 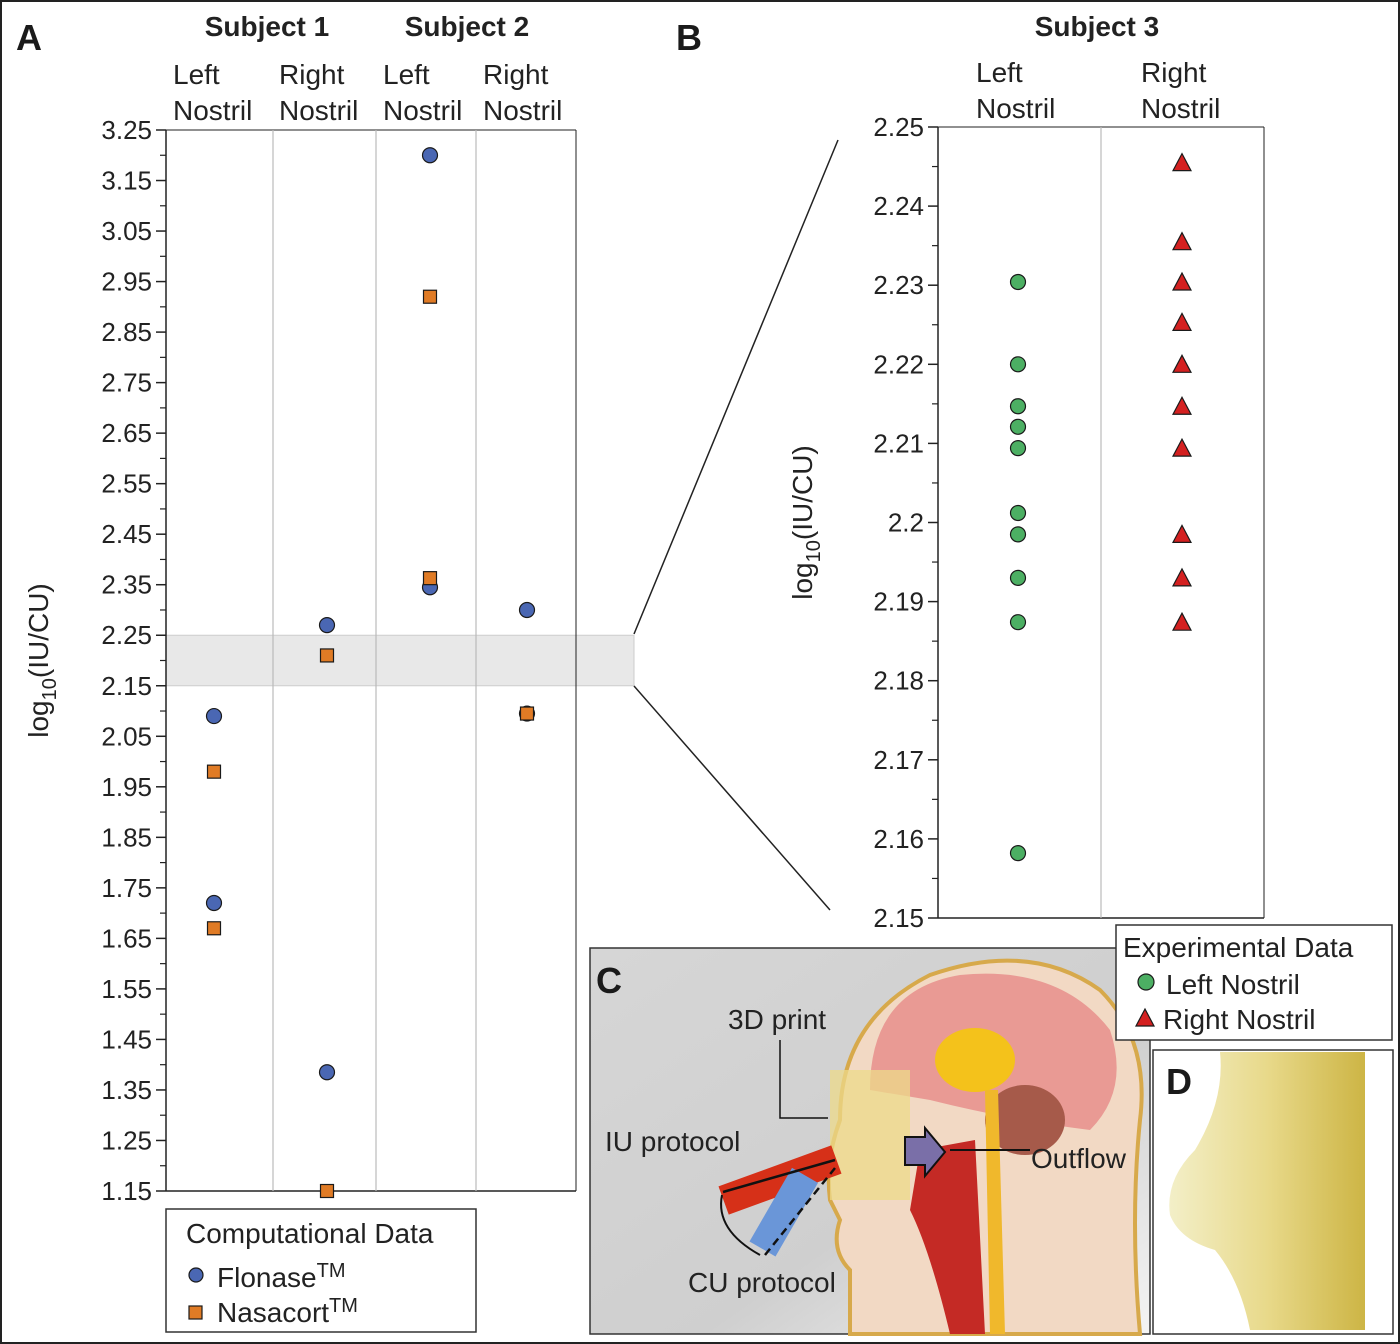 I want to click on zoom-connector-bottom, so click(x=732, y=798).